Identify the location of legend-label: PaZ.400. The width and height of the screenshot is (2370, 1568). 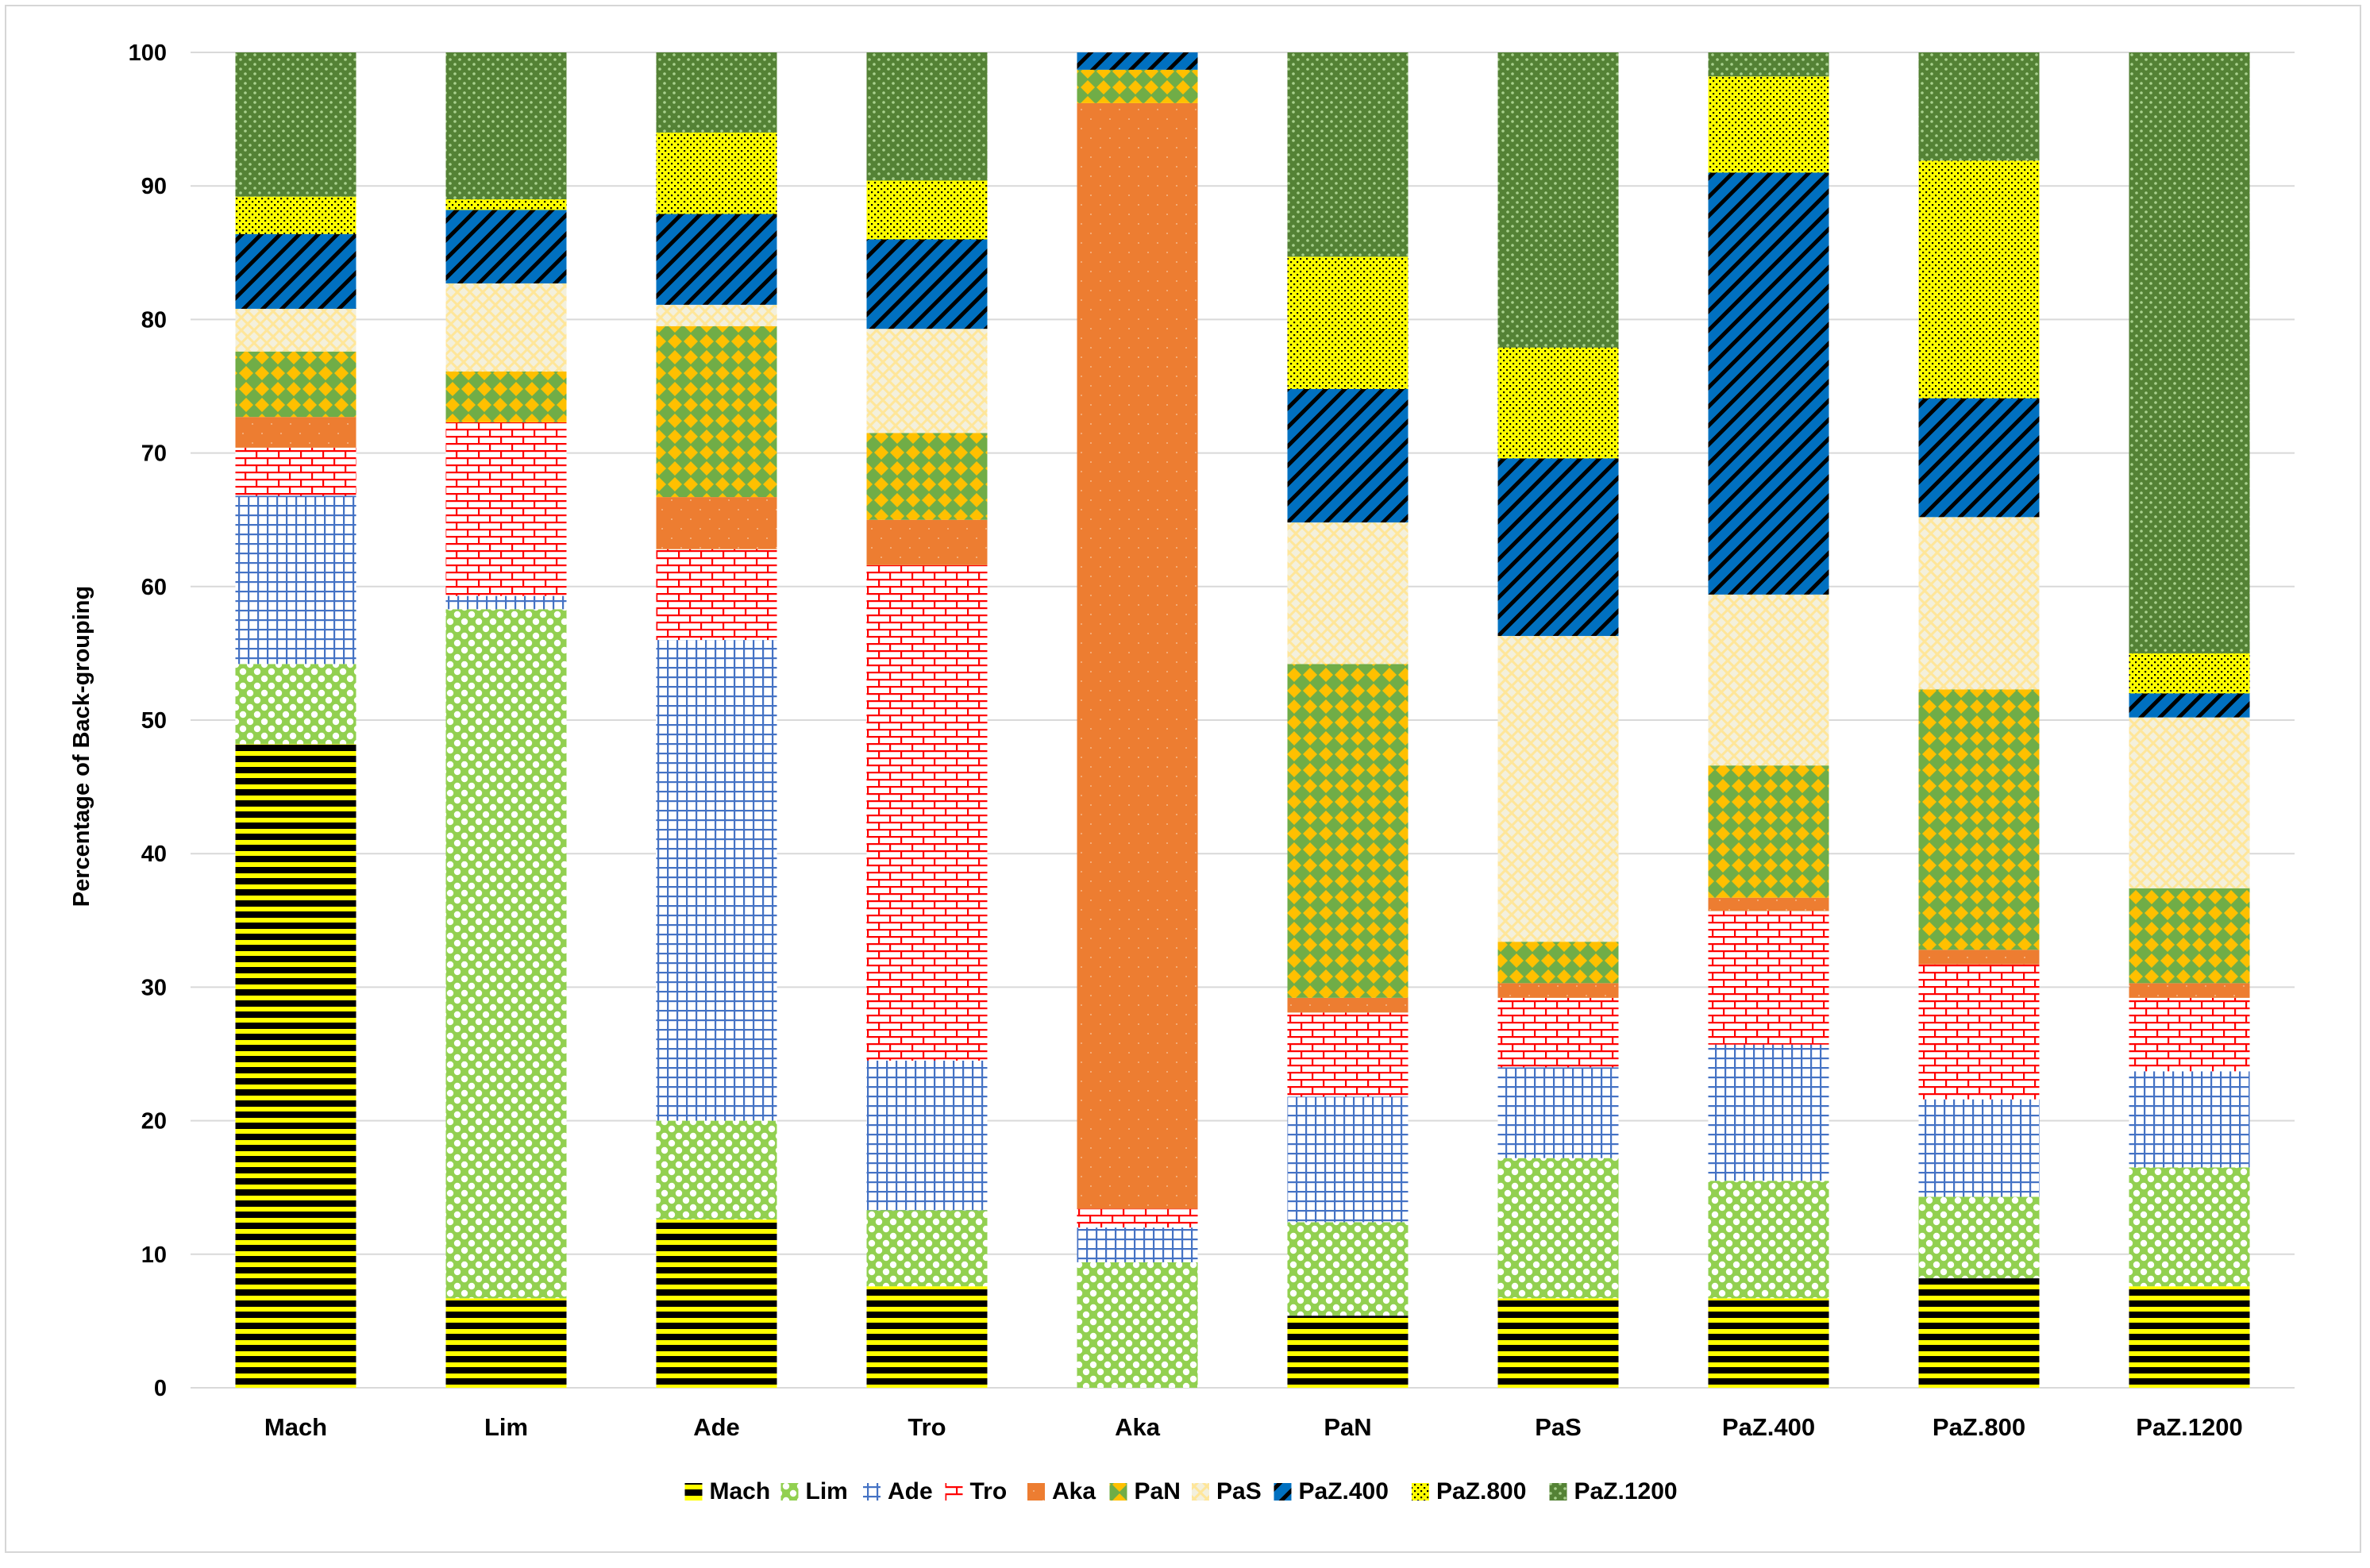
(1344, 1491).